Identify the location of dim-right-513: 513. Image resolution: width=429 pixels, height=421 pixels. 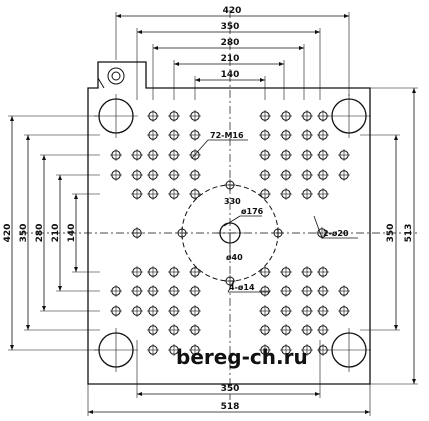
(409, 233).